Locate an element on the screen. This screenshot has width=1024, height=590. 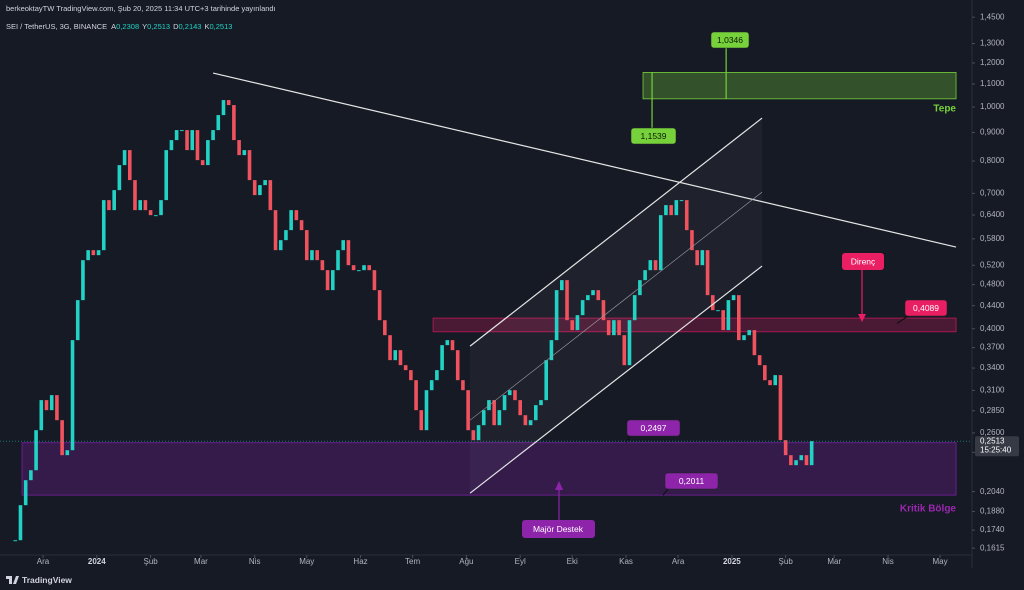
support-note: Majör Destek is located at coordinates (558, 509).